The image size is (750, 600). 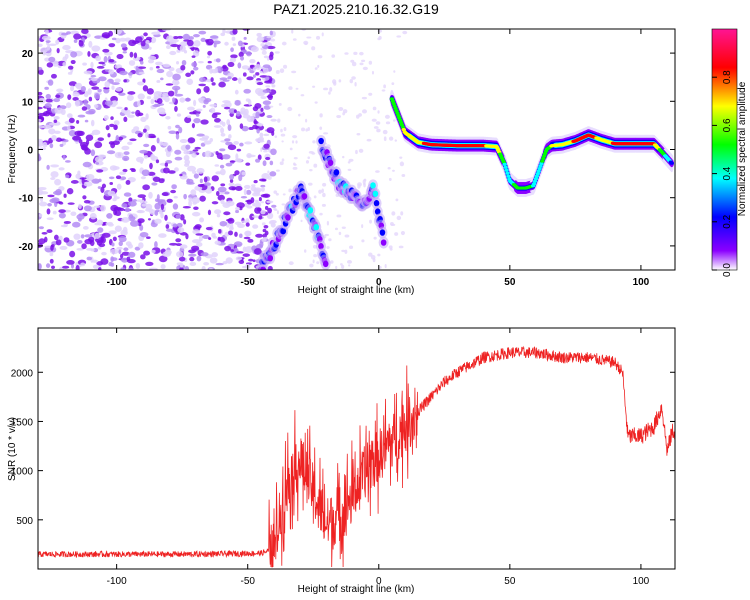 I want to click on spectrogram-y-tick-label: 20, so click(x=28, y=54).